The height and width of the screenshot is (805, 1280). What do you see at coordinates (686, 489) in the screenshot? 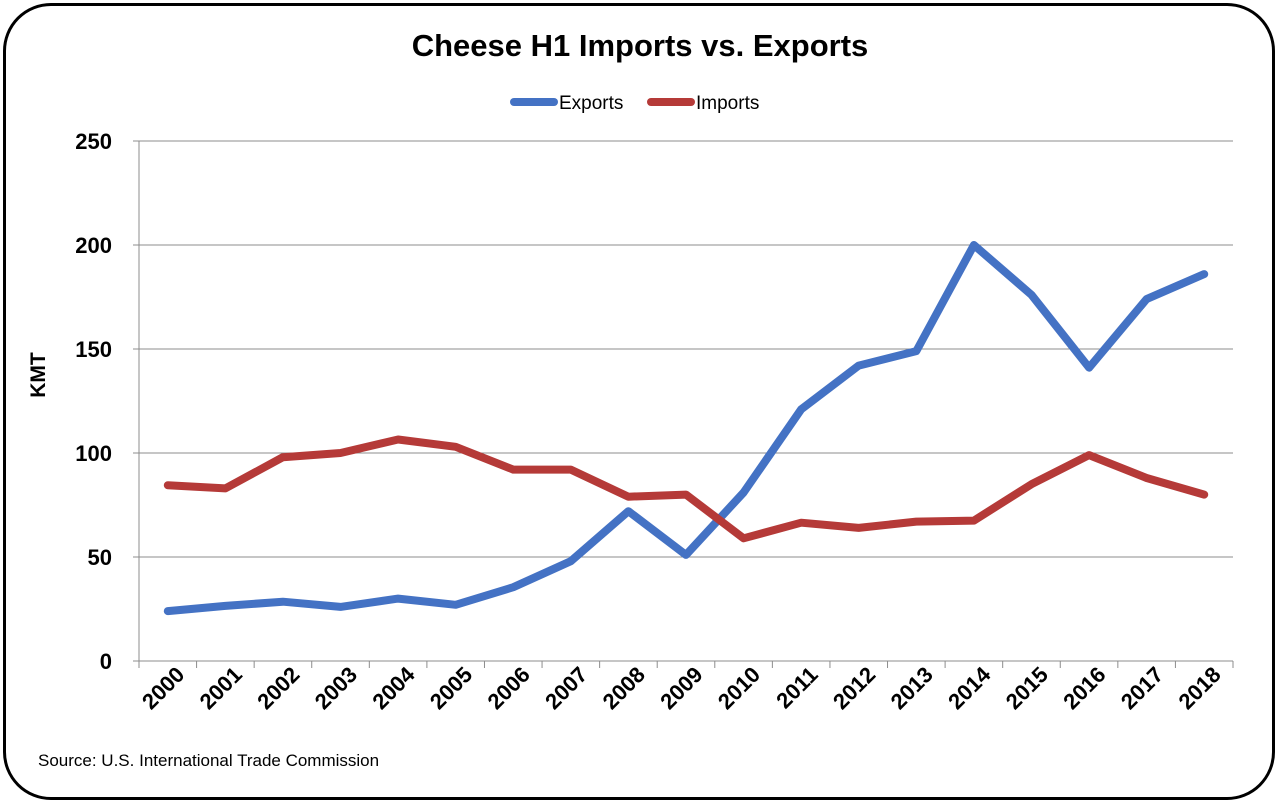
I see `series-line-imports` at bounding box center [686, 489].